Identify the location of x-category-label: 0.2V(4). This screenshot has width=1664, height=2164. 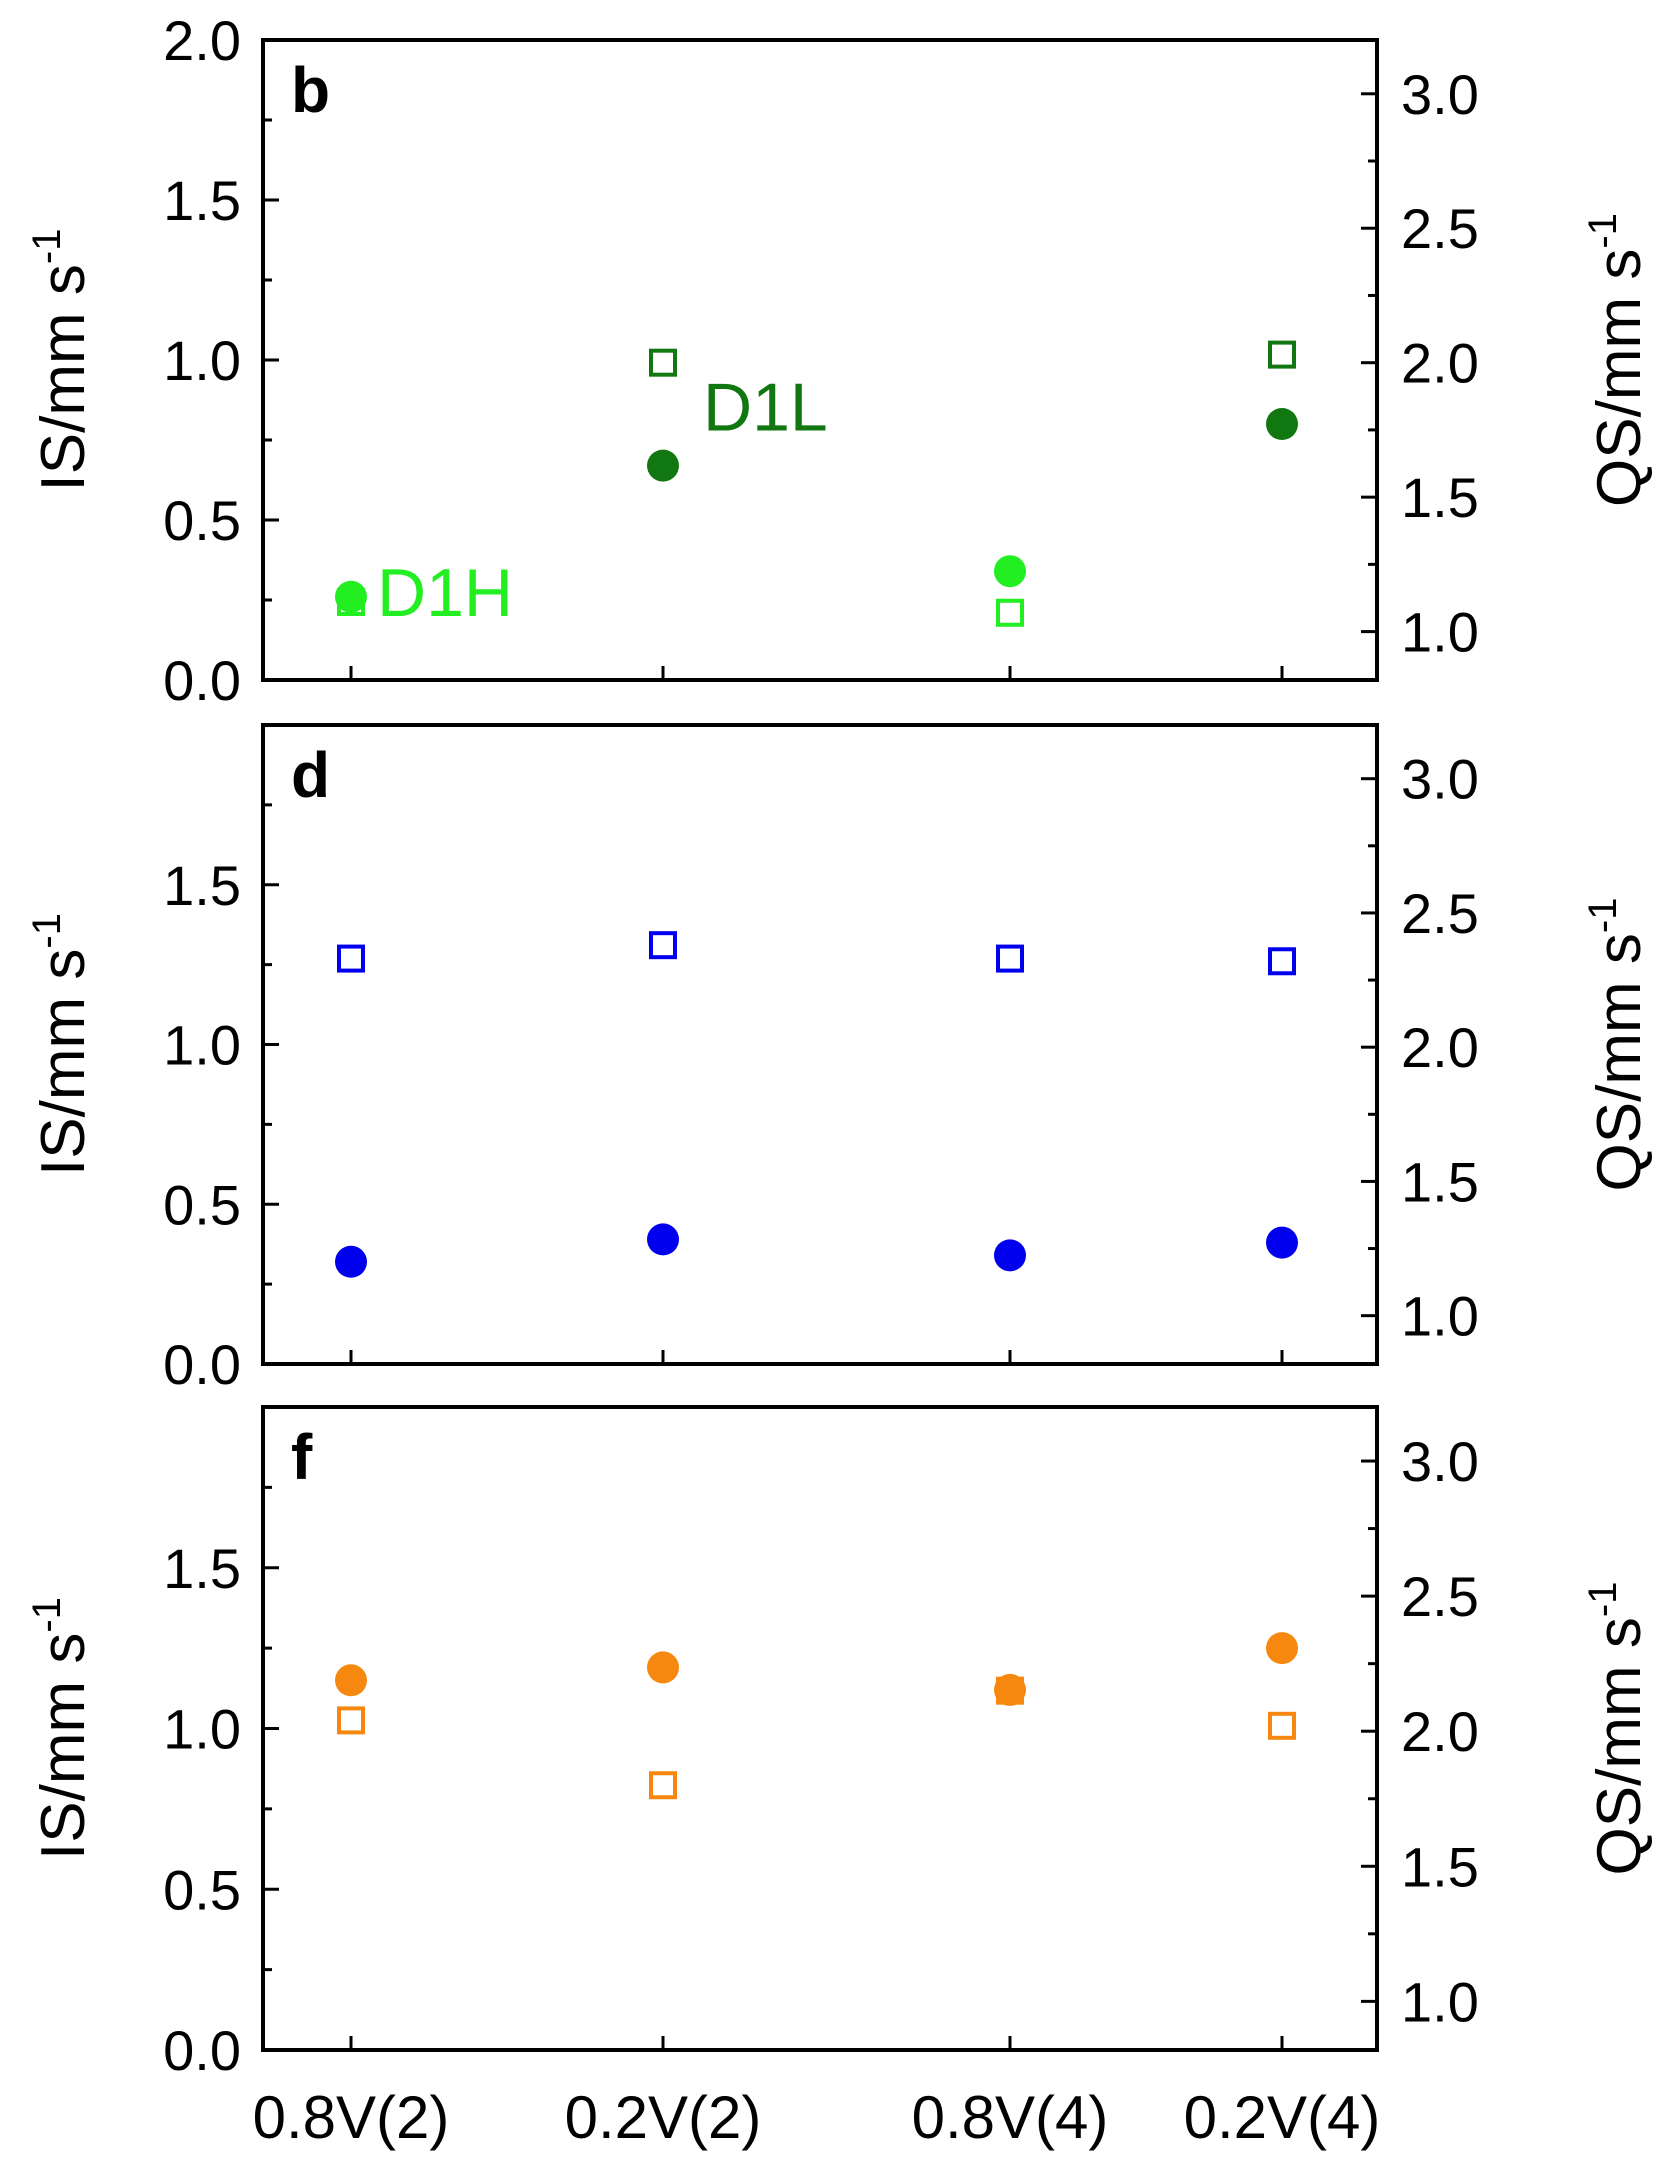
(1282, 2117).